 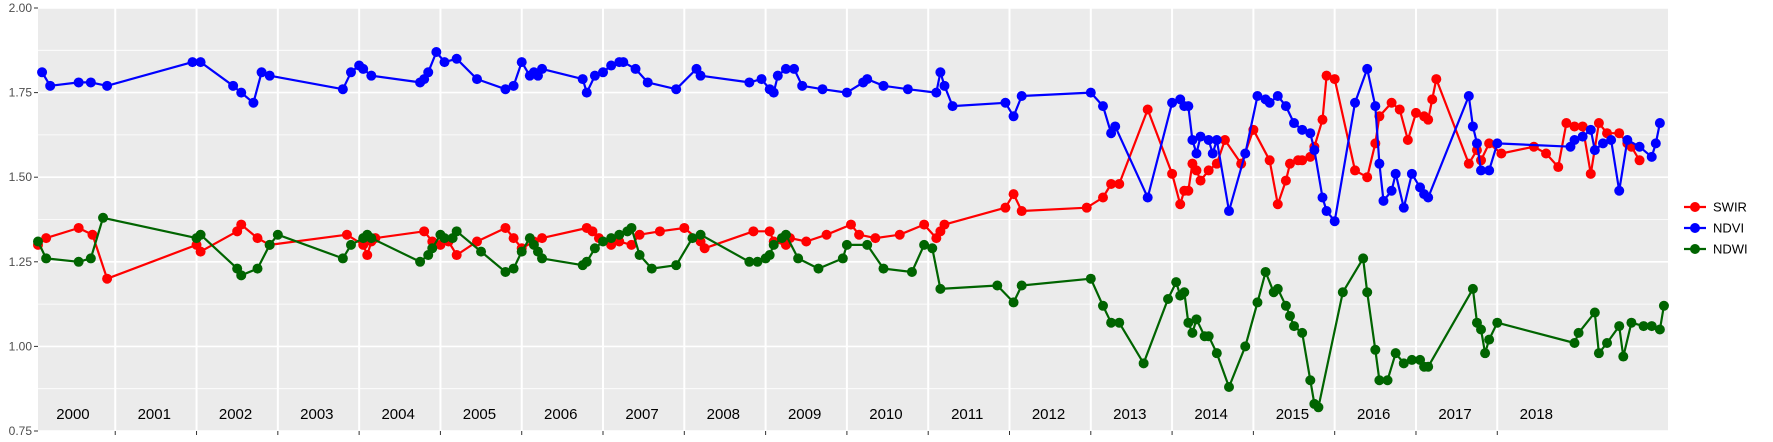 I want to click on year-label: 2018, so click(x=1536, y=414).